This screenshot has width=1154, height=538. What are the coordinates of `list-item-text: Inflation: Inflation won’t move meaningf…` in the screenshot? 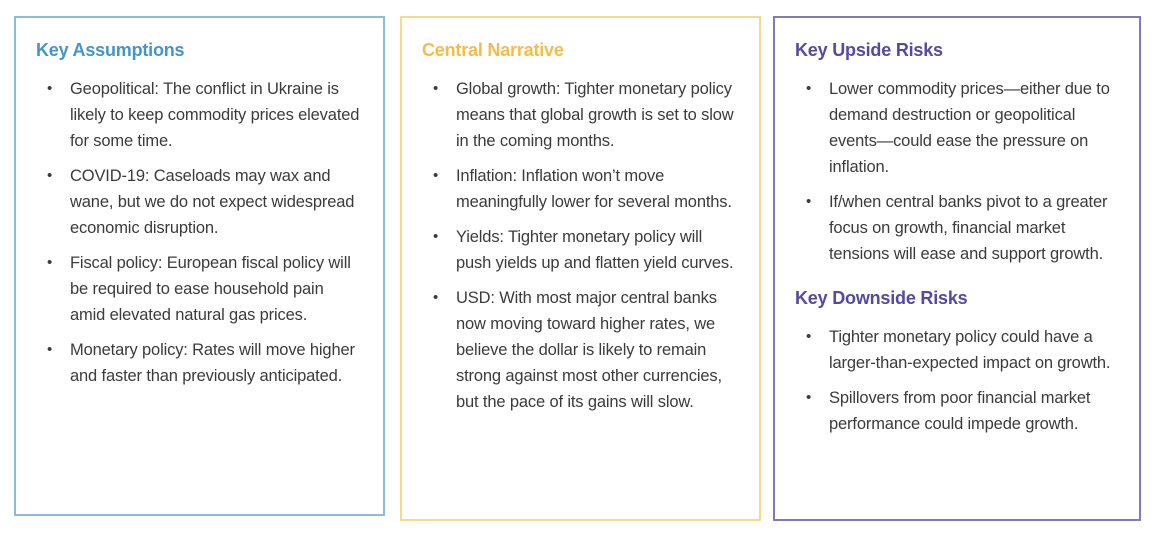 It's located at (594, 189).